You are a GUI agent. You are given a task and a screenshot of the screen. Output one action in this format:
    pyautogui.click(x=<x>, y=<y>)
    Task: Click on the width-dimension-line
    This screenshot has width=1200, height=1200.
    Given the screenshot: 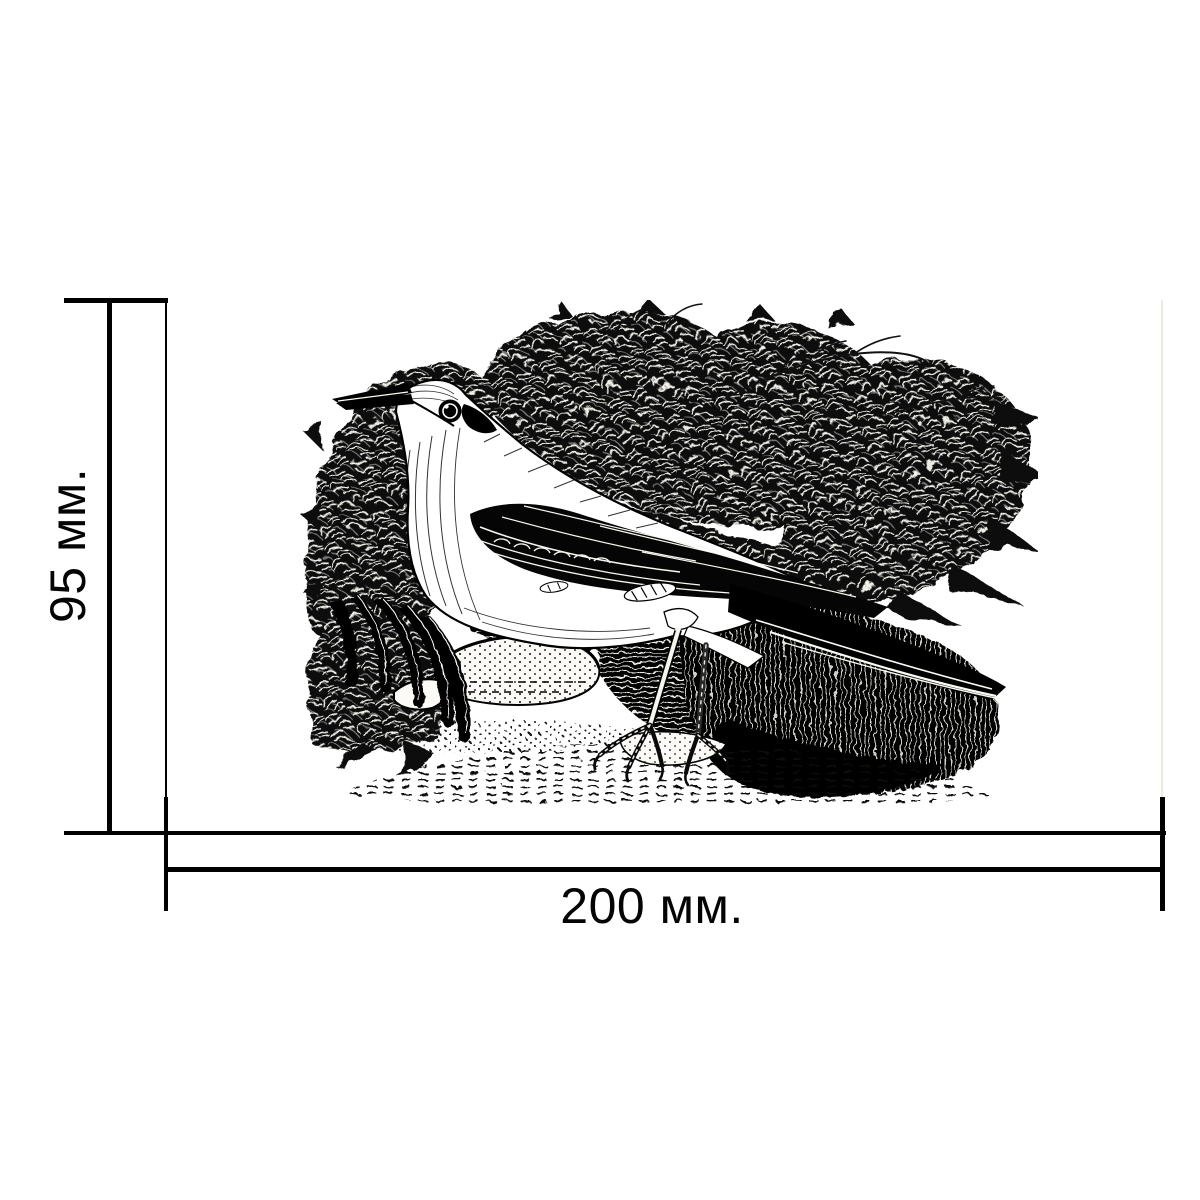 What is the action you would take?
    pyautogui.click(x=664, y=869)
    